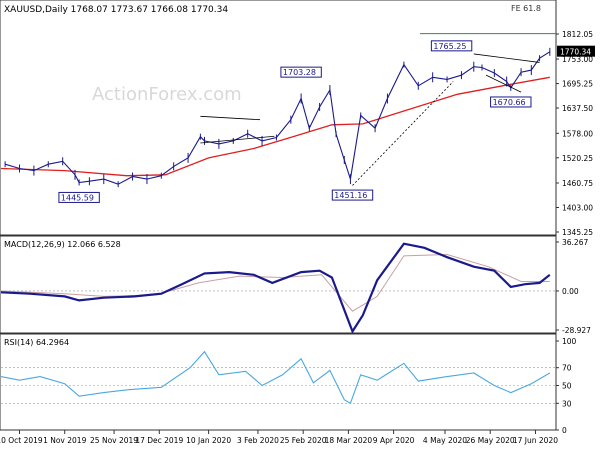 The width and height of the screenshot is (600, 450). What do you see at coordinates (577, 158) in the screenshot?
I see `price-y-tick-label: 1520.25` at bounding box center [577, 158].